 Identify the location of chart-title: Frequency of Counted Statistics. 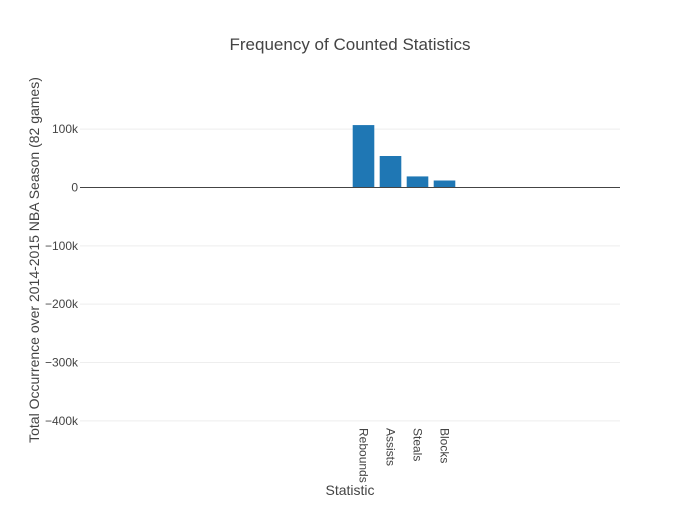
(350, 44).